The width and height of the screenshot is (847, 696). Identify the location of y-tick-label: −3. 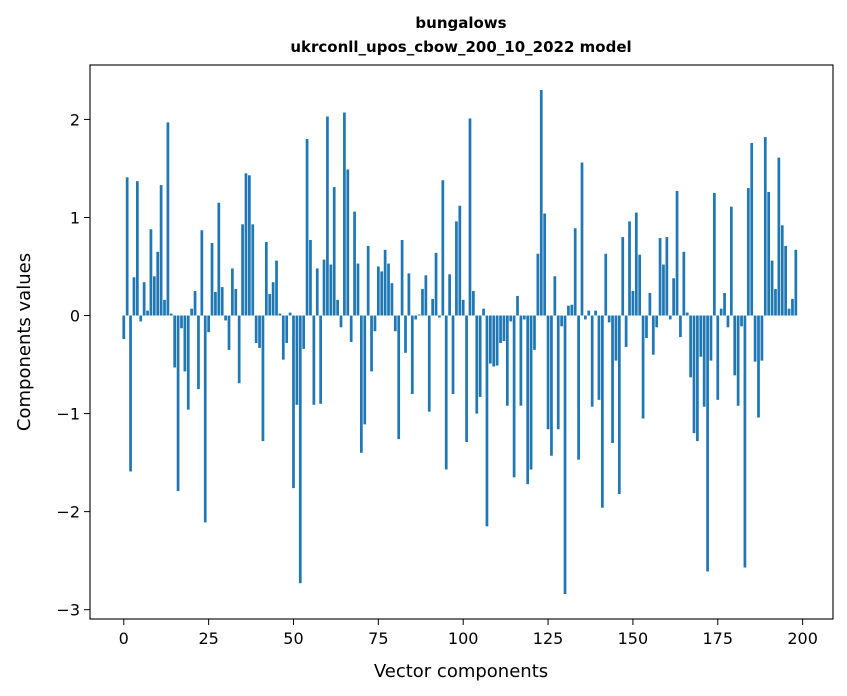
(68, 610).